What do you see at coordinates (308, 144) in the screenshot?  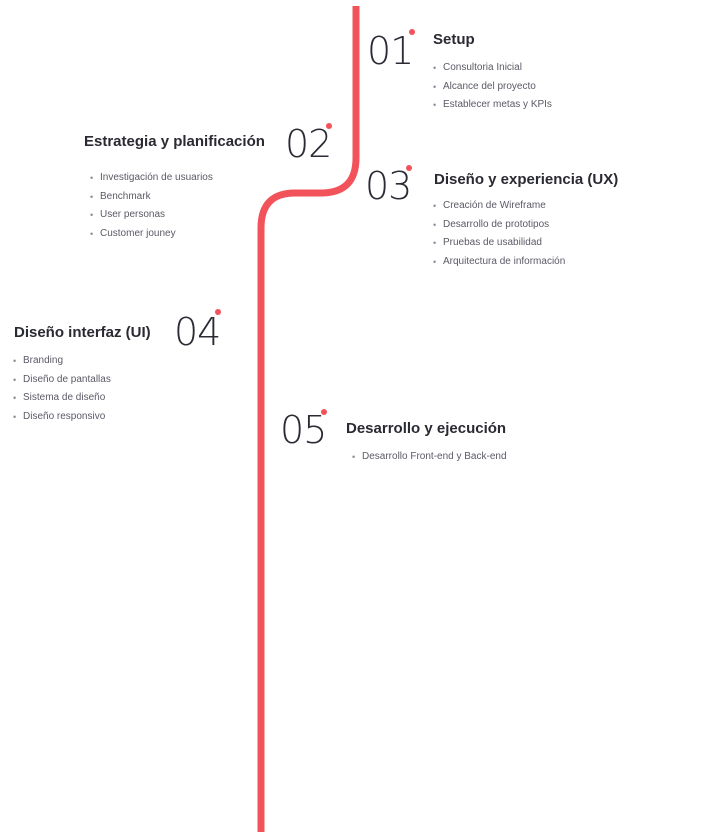 I see `step-number: 02` at bounding box center [308, 144].